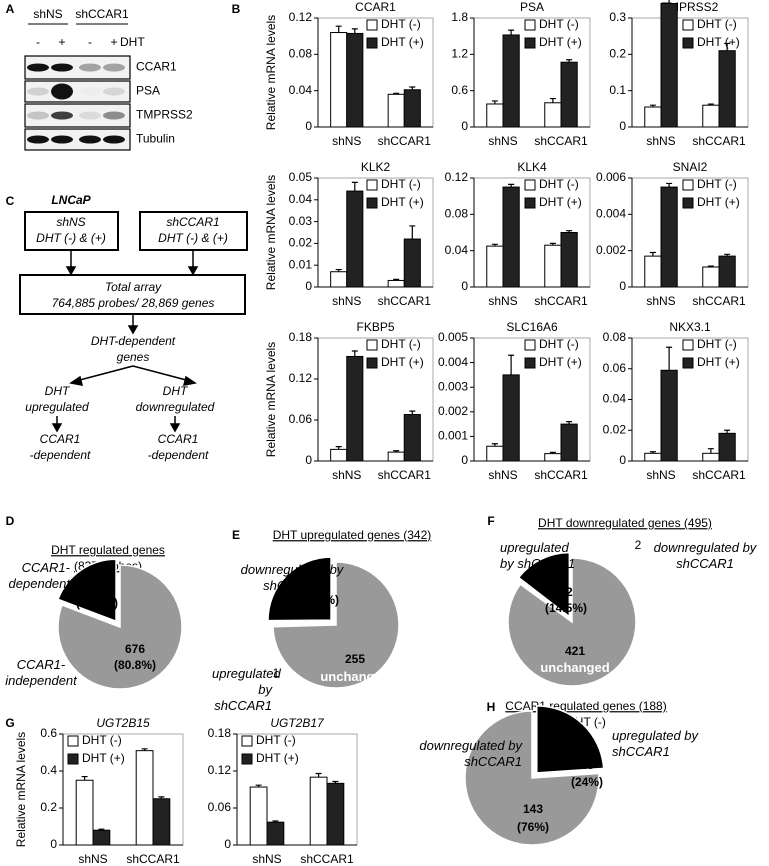  I want to click on y-tick-label: 0.001, so click(453, 436).